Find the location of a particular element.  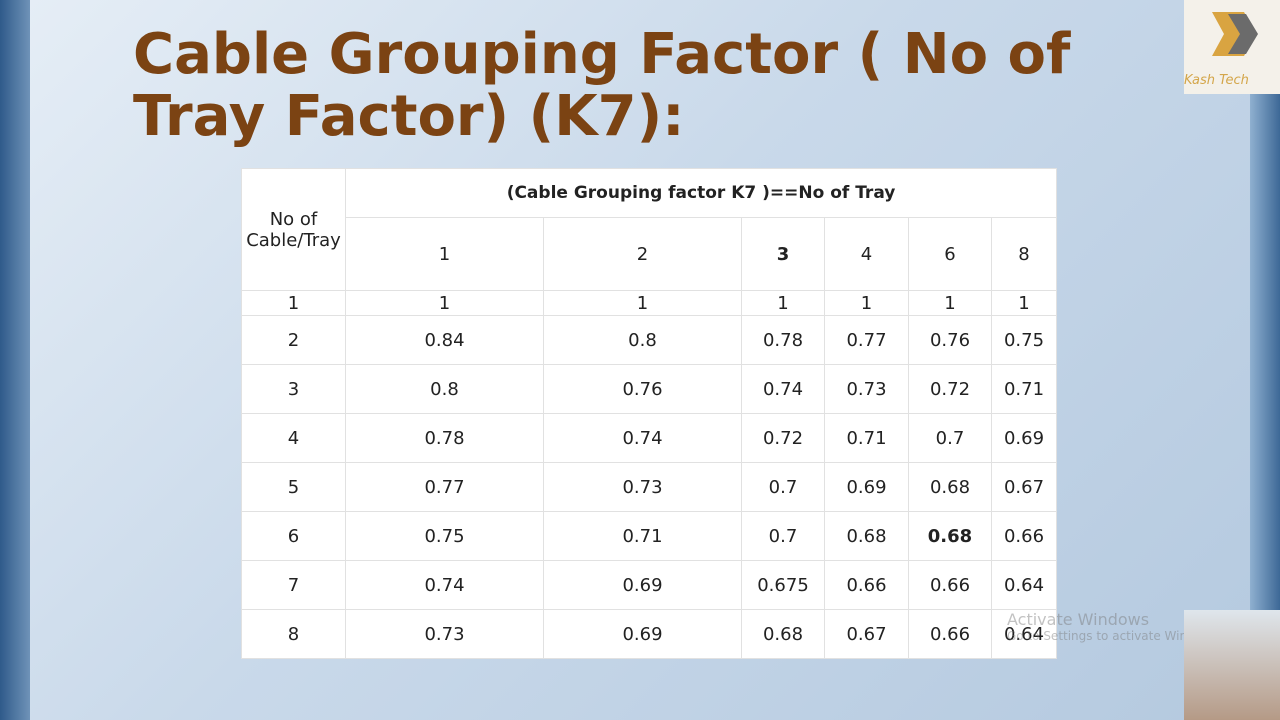

left-bar is located at coordinates (15, 360).